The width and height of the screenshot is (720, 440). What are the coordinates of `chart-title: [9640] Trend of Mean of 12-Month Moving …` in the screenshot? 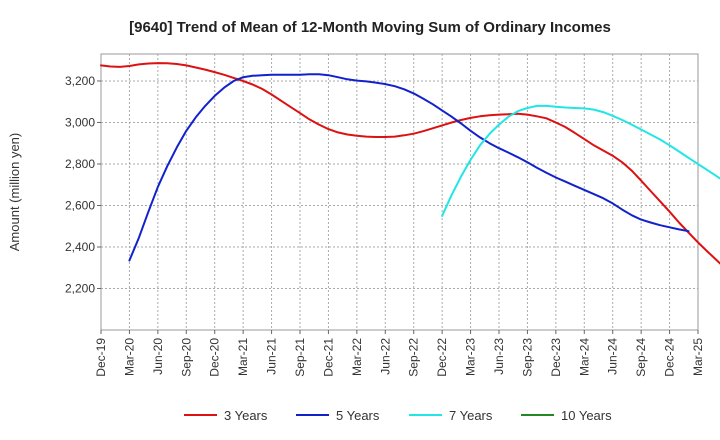 It's located at (370, 27).